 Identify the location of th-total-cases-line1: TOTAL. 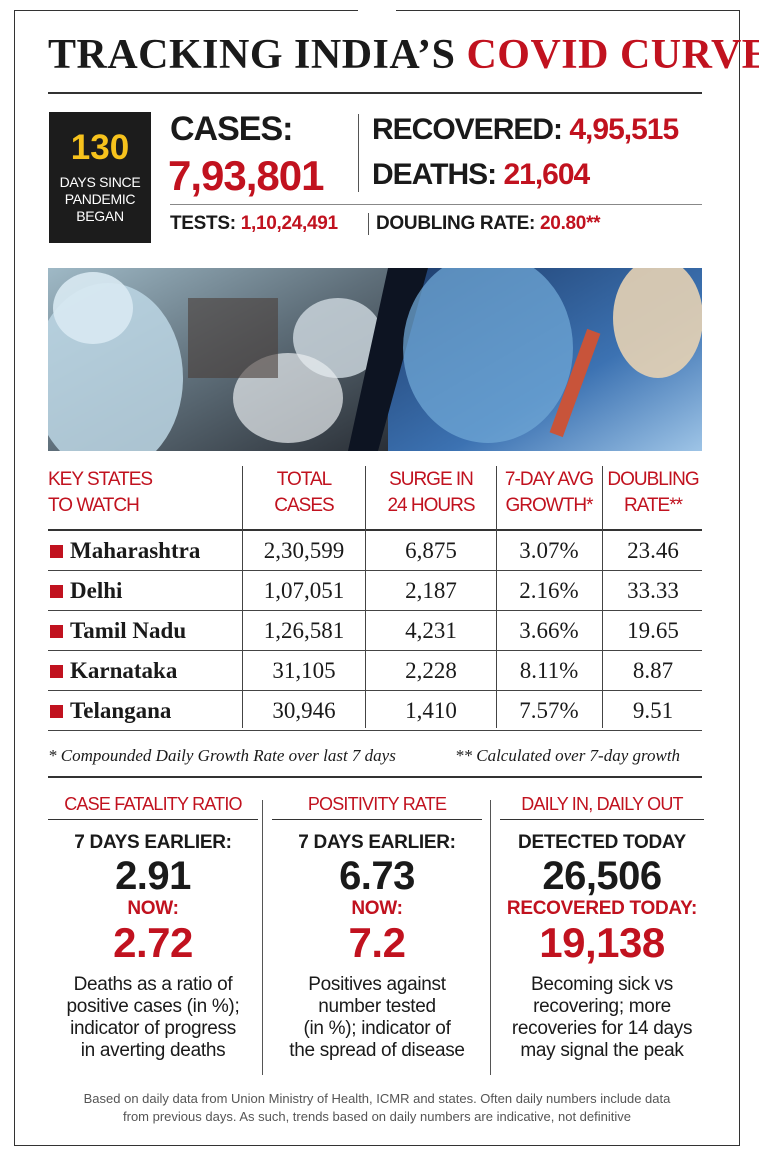
(304, 479).